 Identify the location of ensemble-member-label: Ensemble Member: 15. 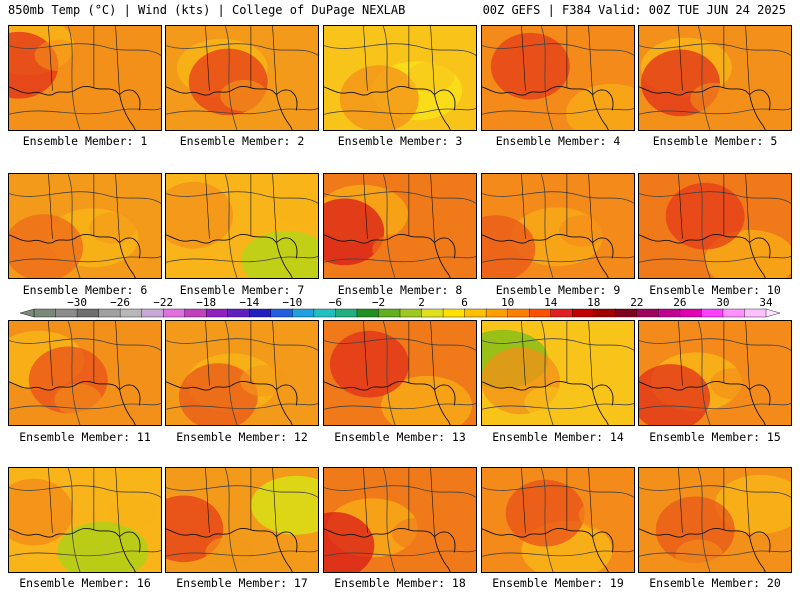
(715, 437).